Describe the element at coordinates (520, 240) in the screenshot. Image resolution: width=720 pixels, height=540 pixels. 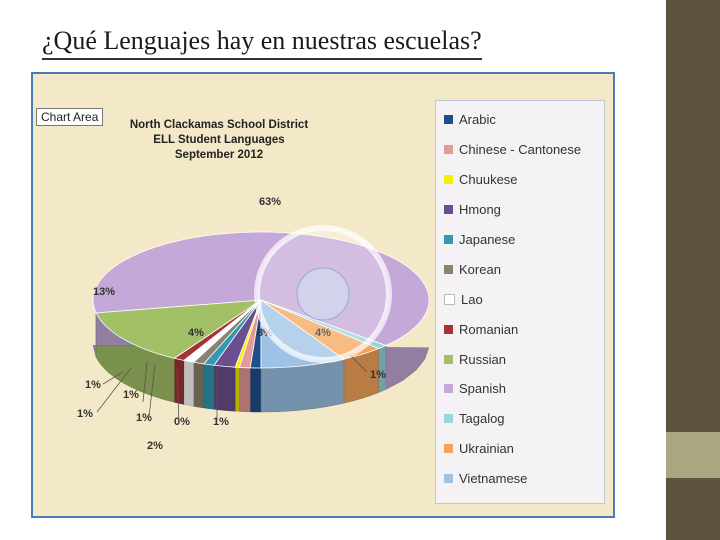
I see `legend-item: Japanese` at that location.